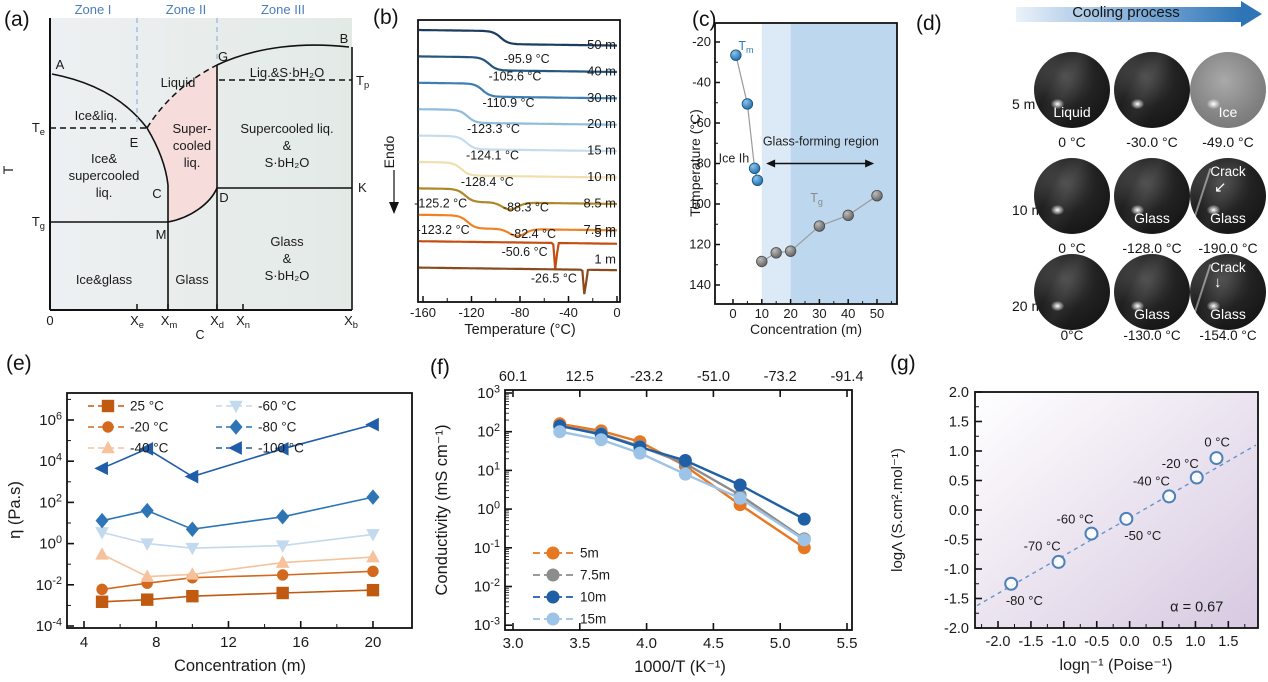 Image resolution: width=1268 pixels, height=682 pixels. What do you see at coordinates (104, 158) in the screenshot?
I see `region-label: Ice&` at bounding box center [104, 158].